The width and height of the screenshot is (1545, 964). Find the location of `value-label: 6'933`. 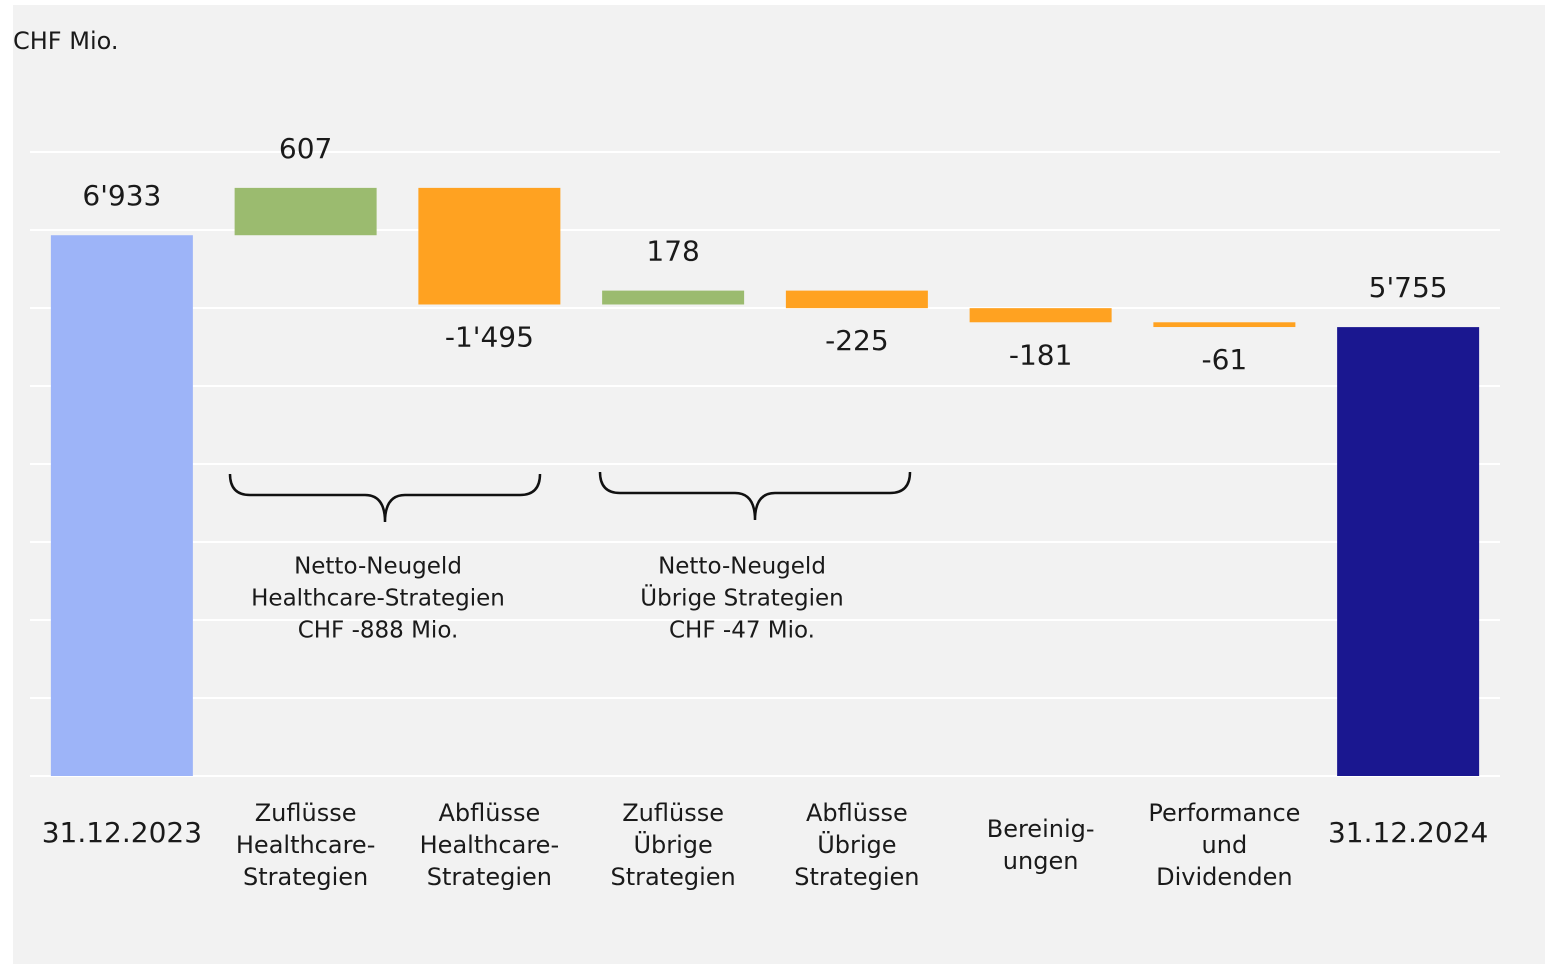

value-label: 6'933 is located at coordinates (121, 195).